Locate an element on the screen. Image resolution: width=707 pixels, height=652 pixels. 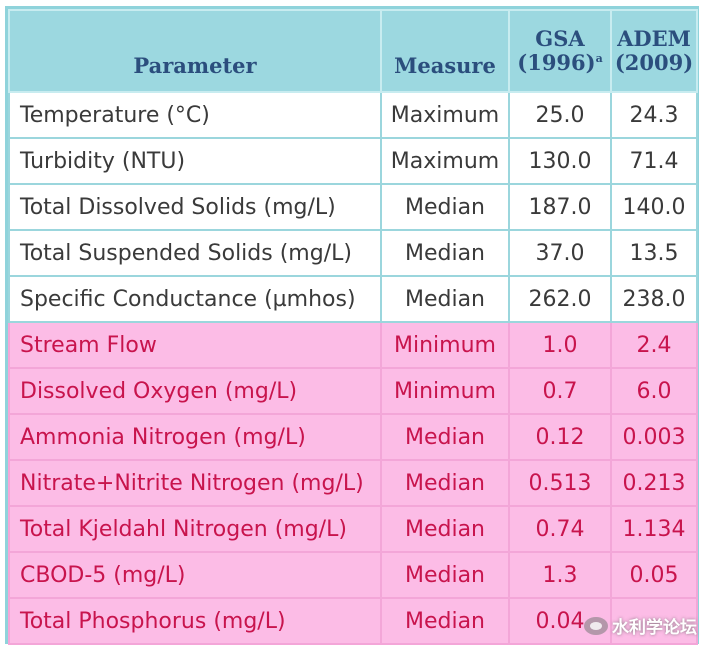
adem-value-cell: 0.05 is located at coordinates (654, 575).